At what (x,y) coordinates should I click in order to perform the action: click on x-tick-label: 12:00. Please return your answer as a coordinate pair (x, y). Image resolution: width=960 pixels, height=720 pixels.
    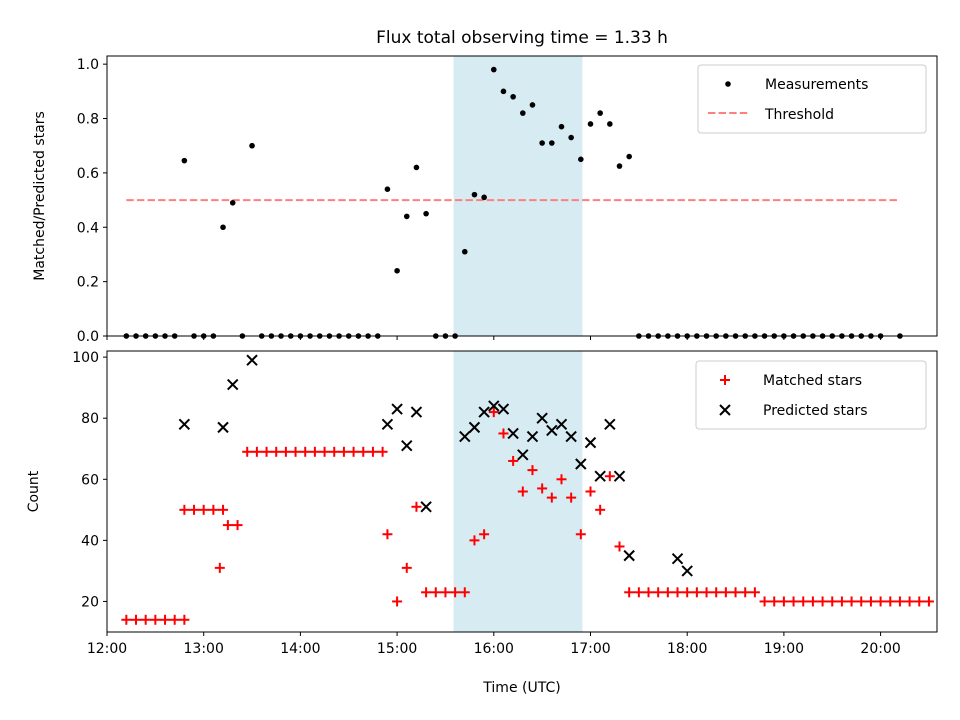
    Looking at the image, I should click on (107, 649).